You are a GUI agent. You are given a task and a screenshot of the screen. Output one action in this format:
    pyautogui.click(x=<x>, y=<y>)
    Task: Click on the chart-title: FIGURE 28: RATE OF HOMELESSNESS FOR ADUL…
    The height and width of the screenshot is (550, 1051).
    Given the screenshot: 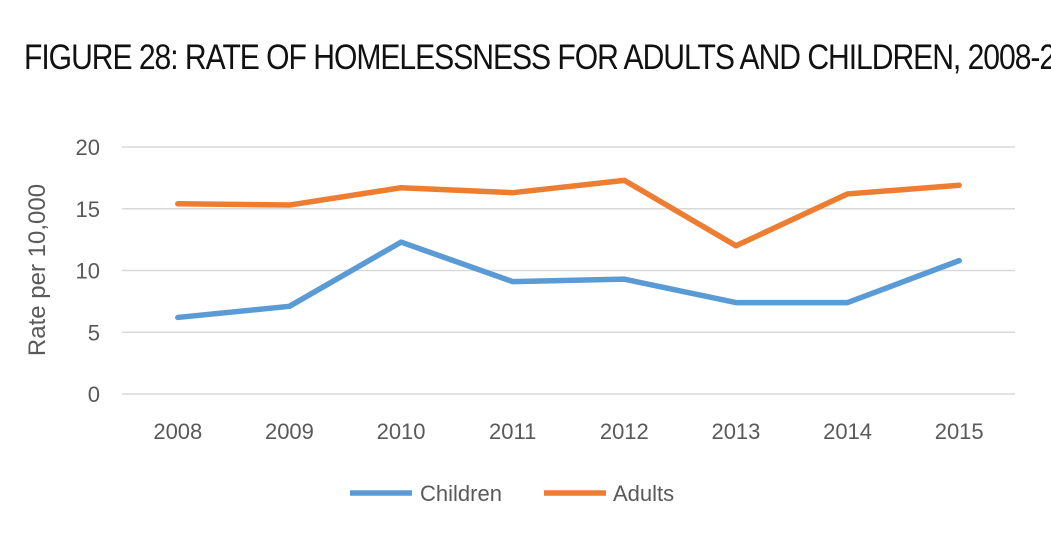 What is the action you would take?
    pyautogui.click(x=537, y=57)
    